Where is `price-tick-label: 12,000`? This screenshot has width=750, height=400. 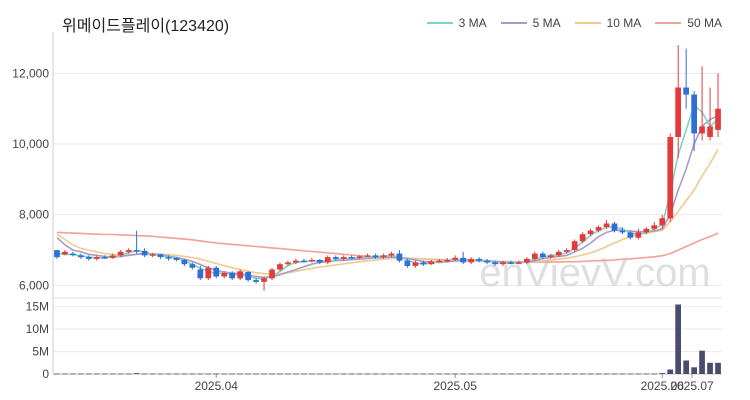
price-tick-label: 12,000 is located at coordinates (30, 73).